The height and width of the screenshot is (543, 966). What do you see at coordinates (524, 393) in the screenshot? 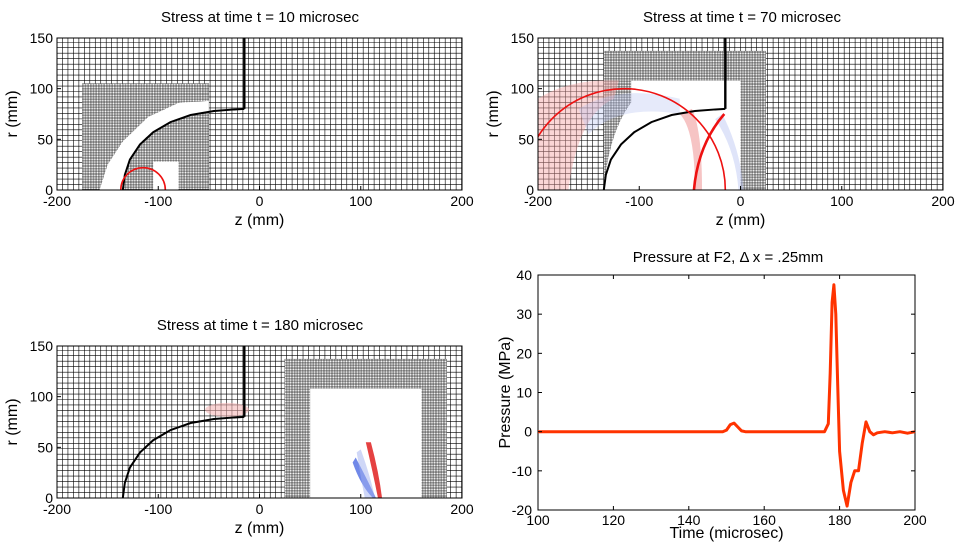
I see `y-tick-label: 10` at bounding box center [524, 393].